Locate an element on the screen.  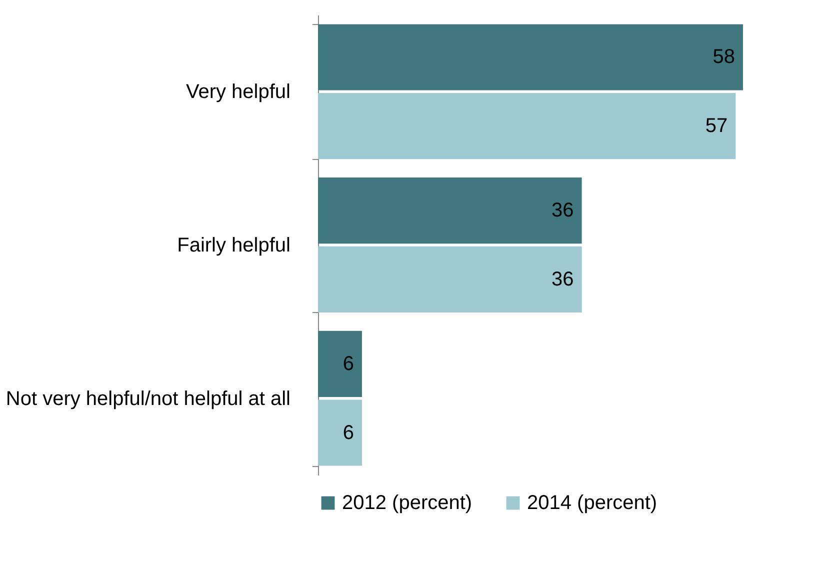
y-tick-label: Fairly helpful is located at coordinates (233, 245).